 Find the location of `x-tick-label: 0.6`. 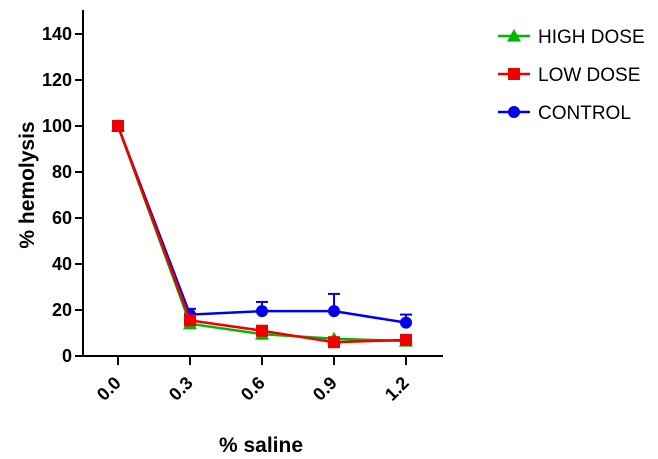

x-tick-label: 0.6 is located at coordinates (253, 389).